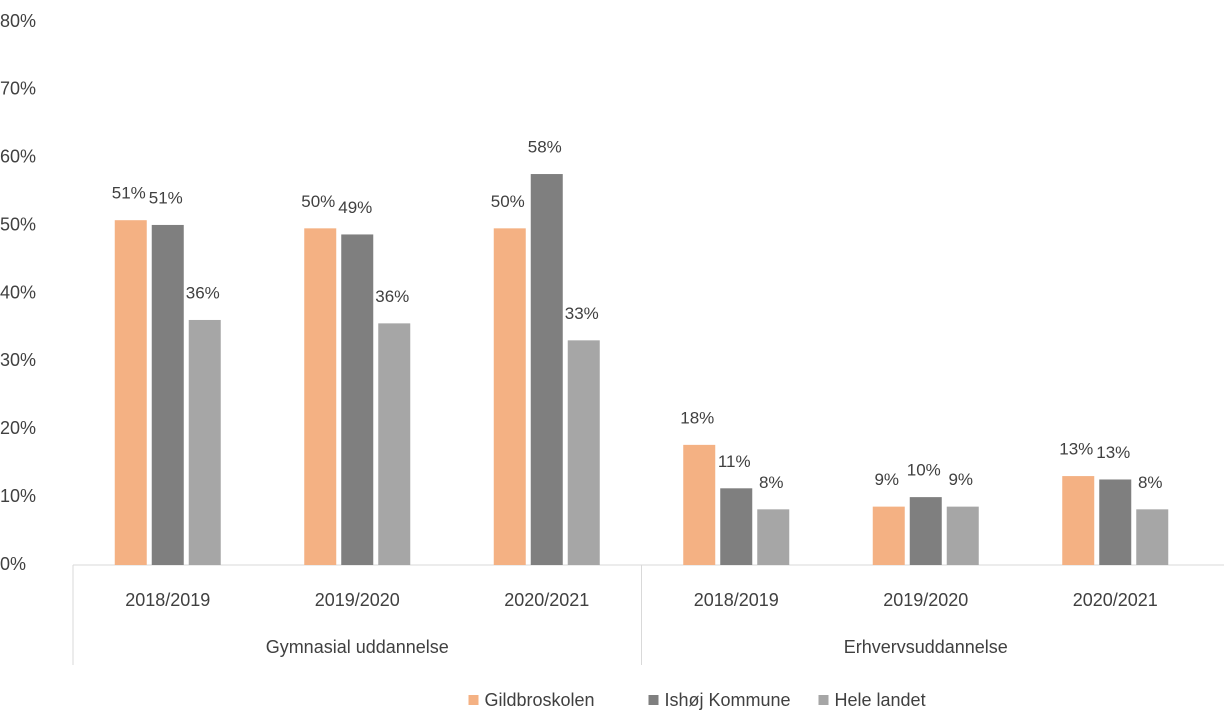  I want to click on value-label: 18%, so click(697, 417).